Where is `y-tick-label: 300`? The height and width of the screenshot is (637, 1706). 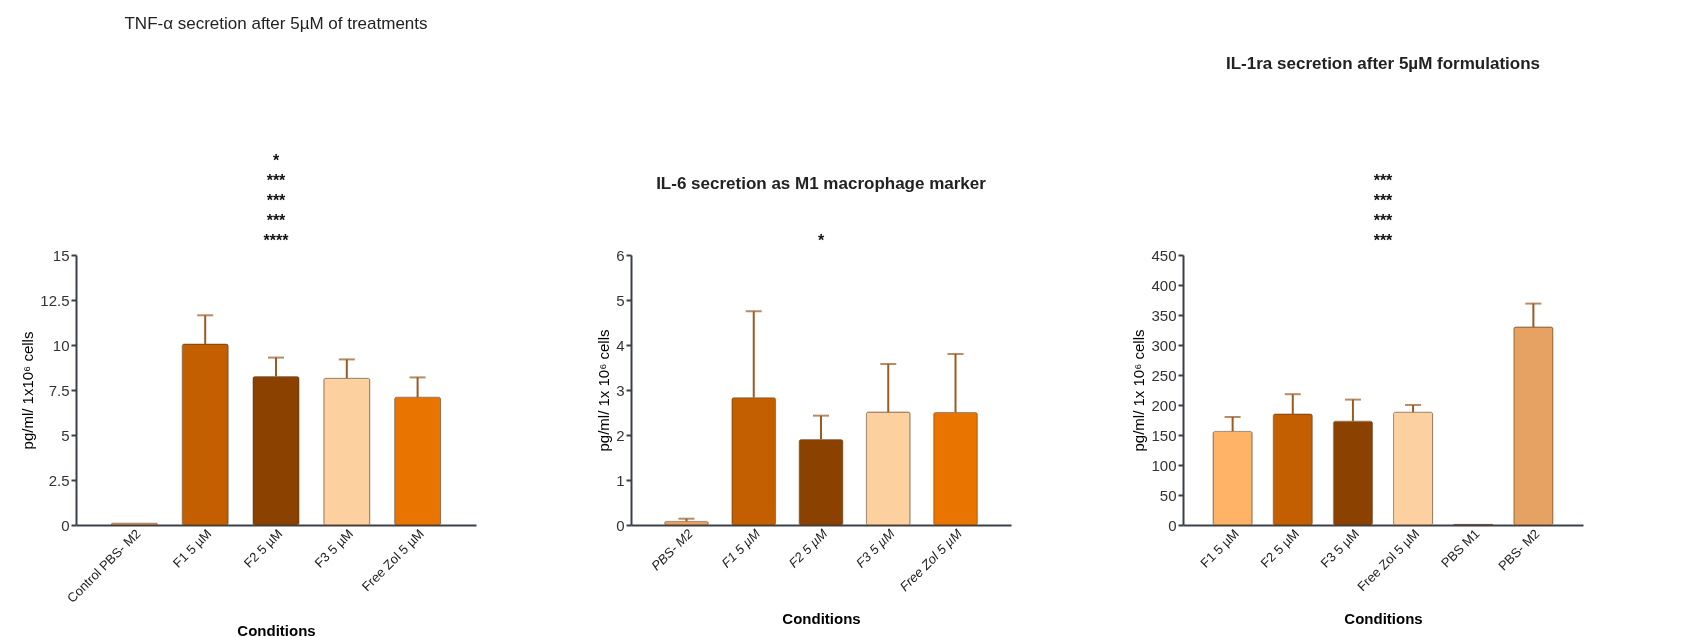
y-tick-label: 300 is located at coordinates (1164, 345).